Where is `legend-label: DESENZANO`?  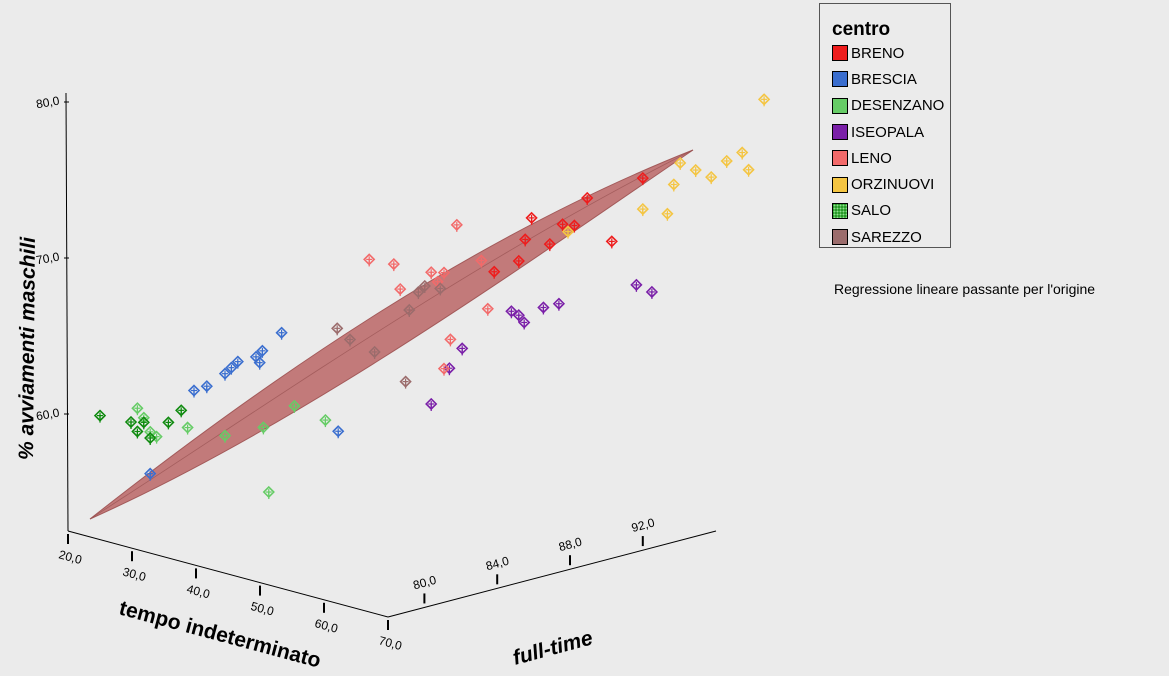 legend-label: DESENZANO is located at coordinates (898, 106).